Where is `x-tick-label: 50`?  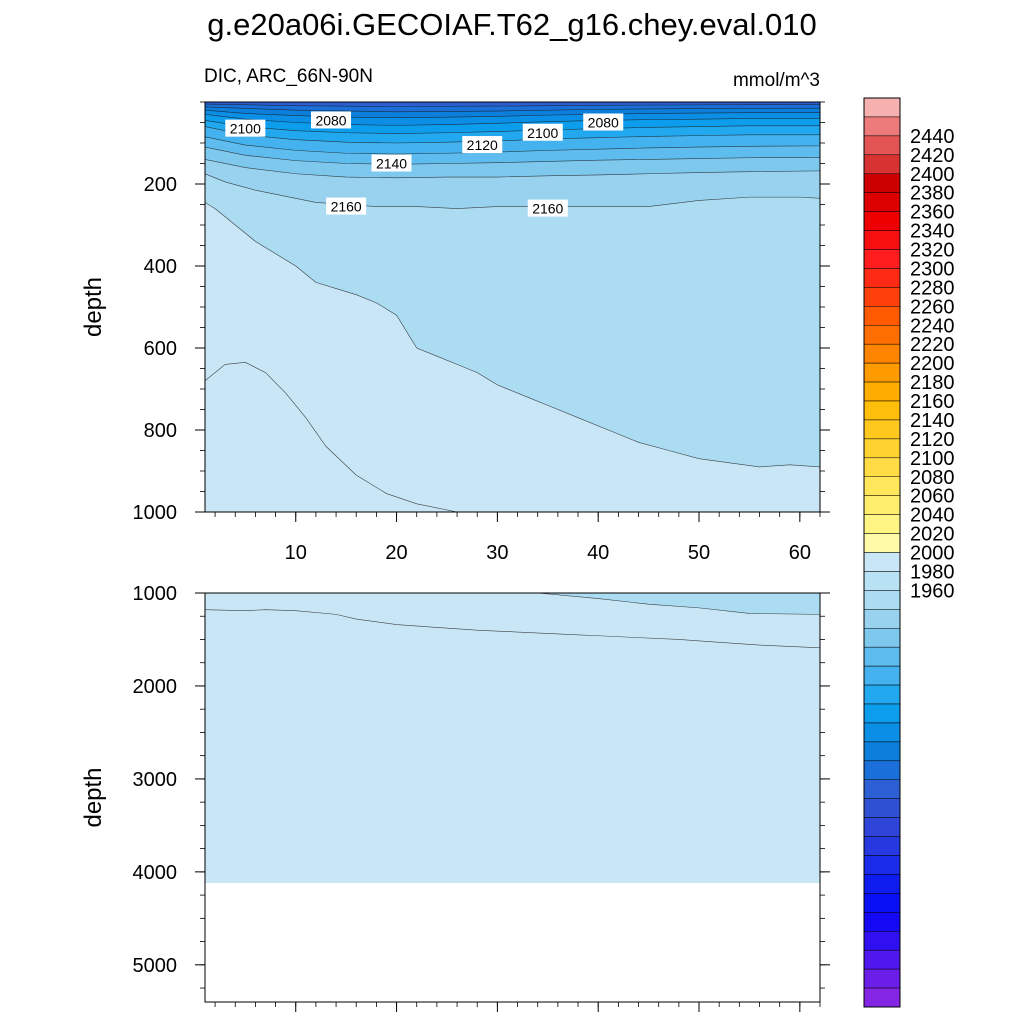 x-tick-label: 50 is located at coordinates (699, 553).